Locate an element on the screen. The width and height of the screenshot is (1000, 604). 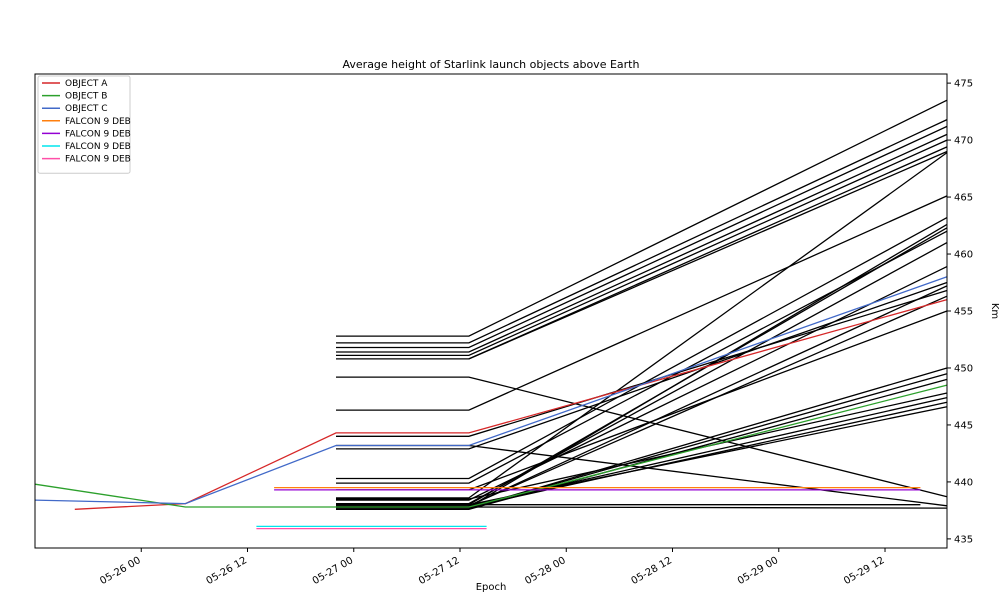
legend-label: OBJECT A is located at coordinates (86, 84).